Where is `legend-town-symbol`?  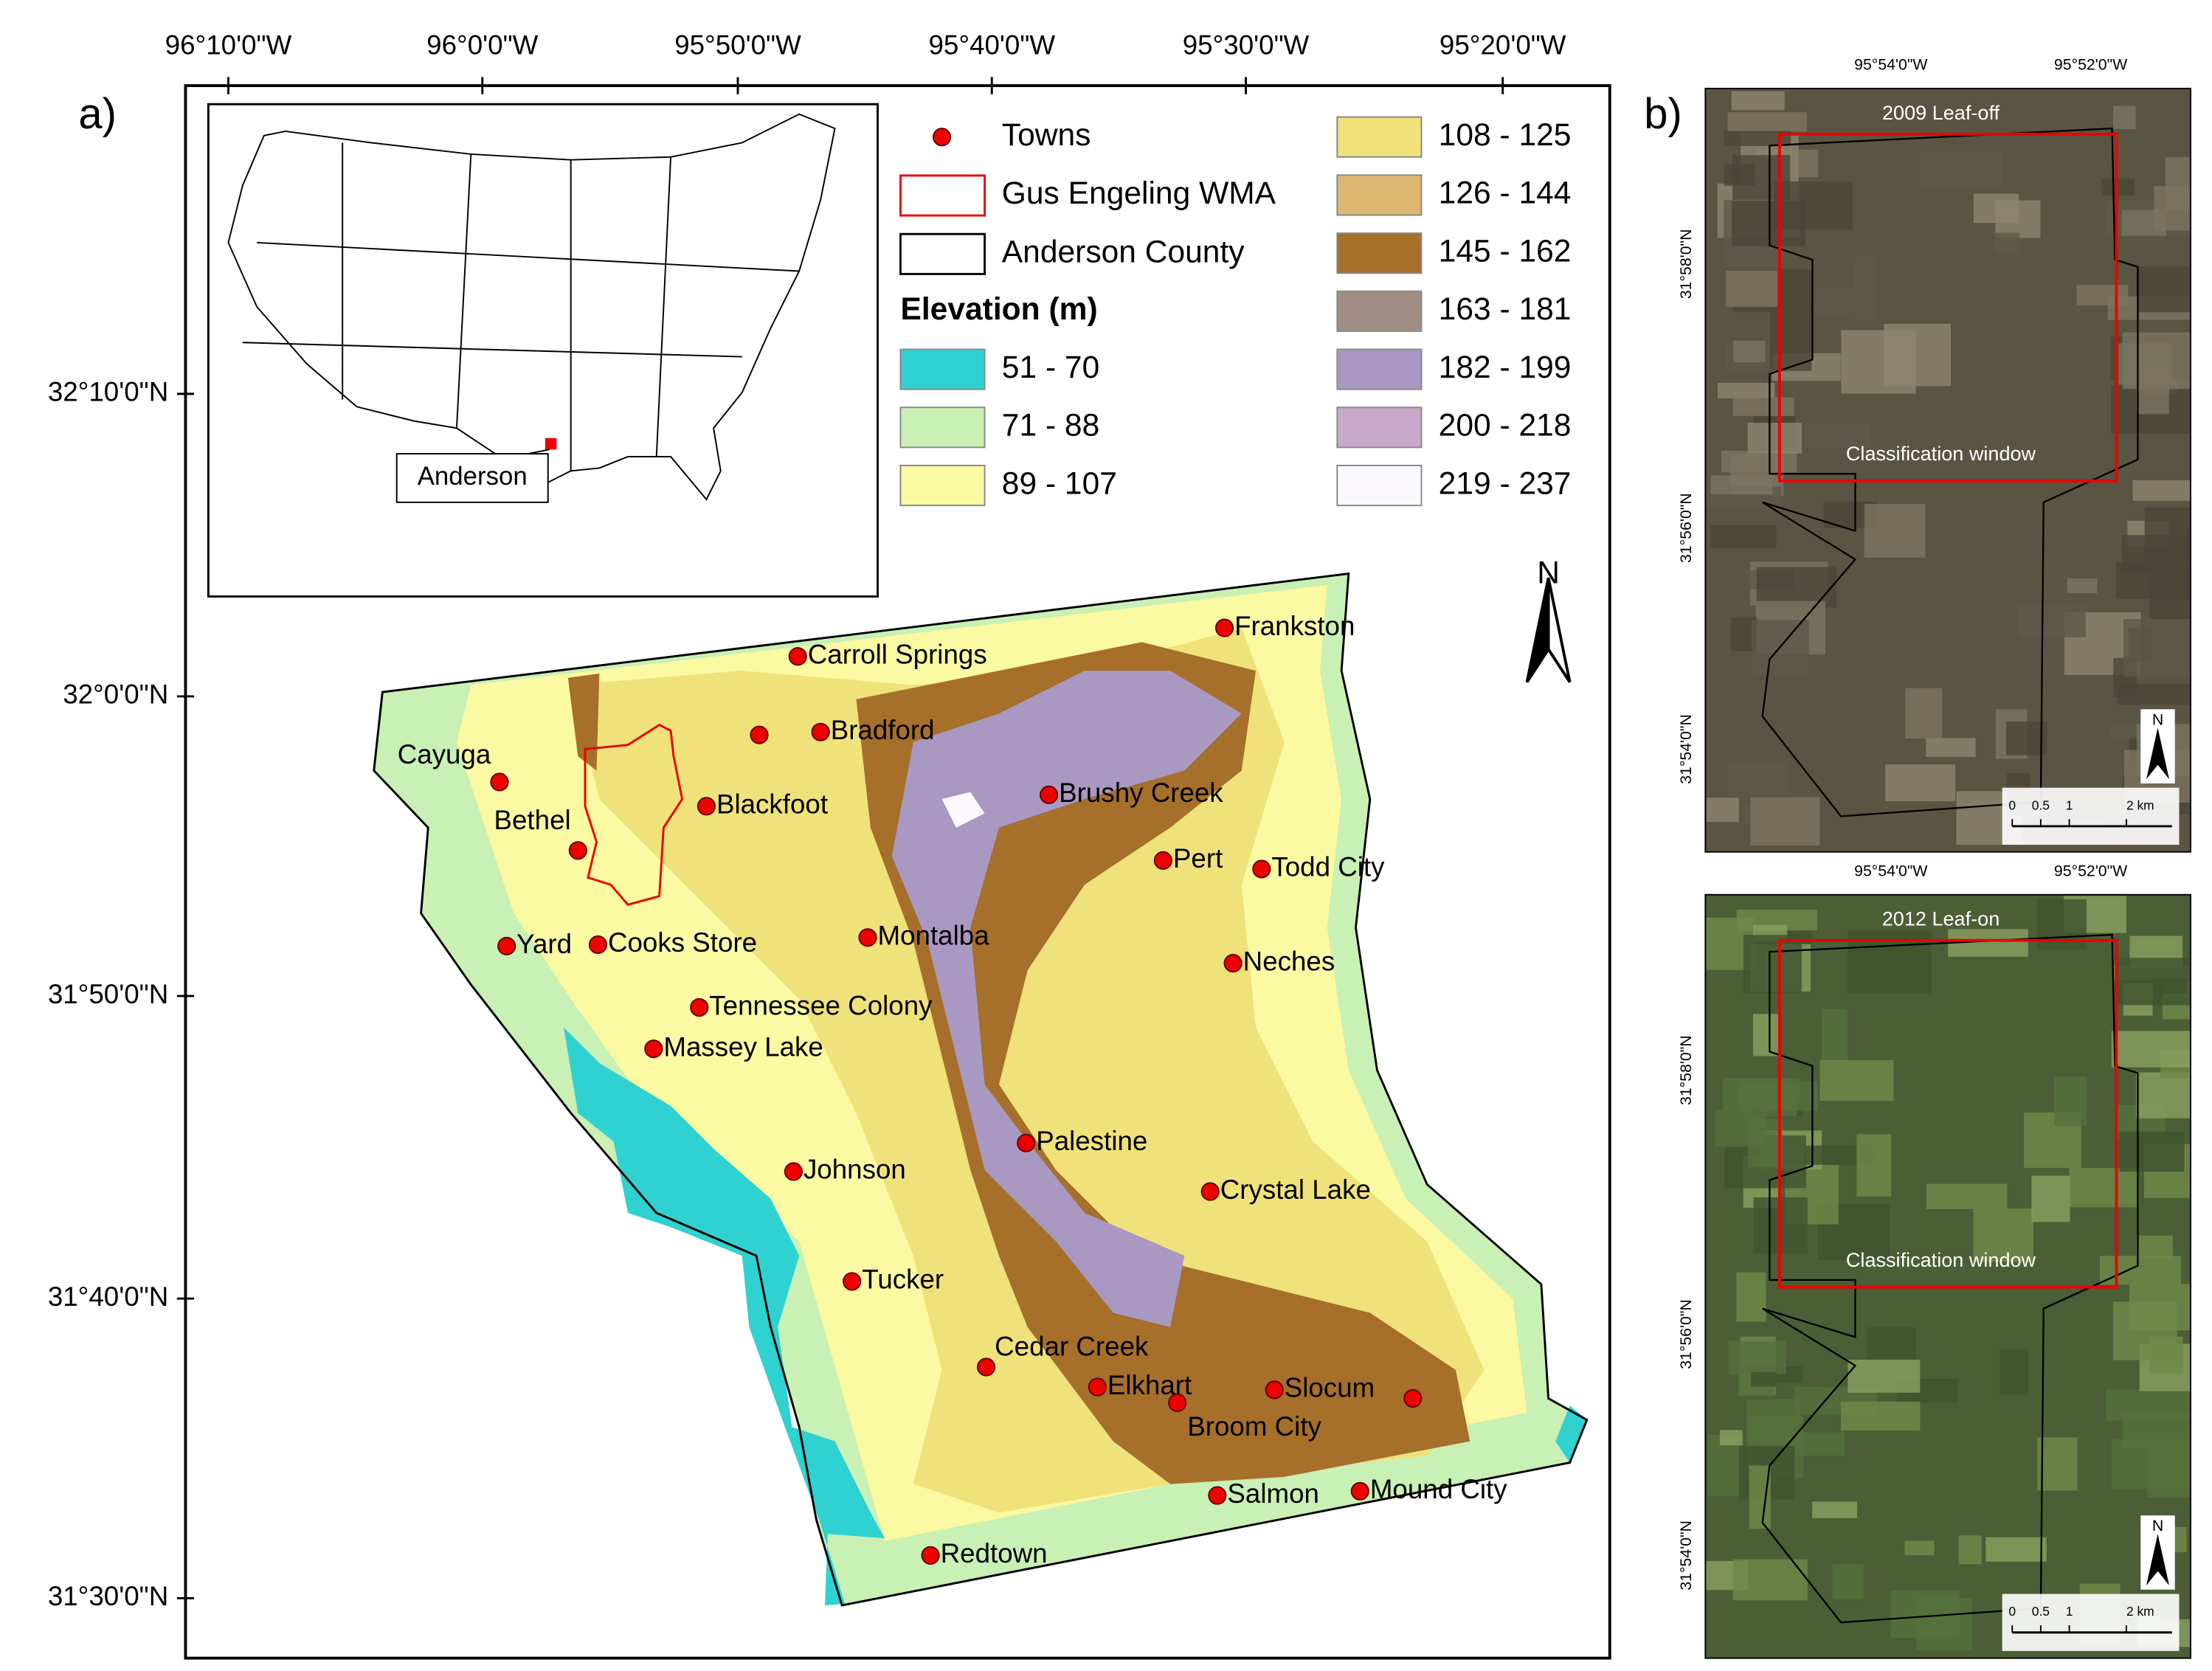 legend-town-symbol is located at coordinates (942, 137).